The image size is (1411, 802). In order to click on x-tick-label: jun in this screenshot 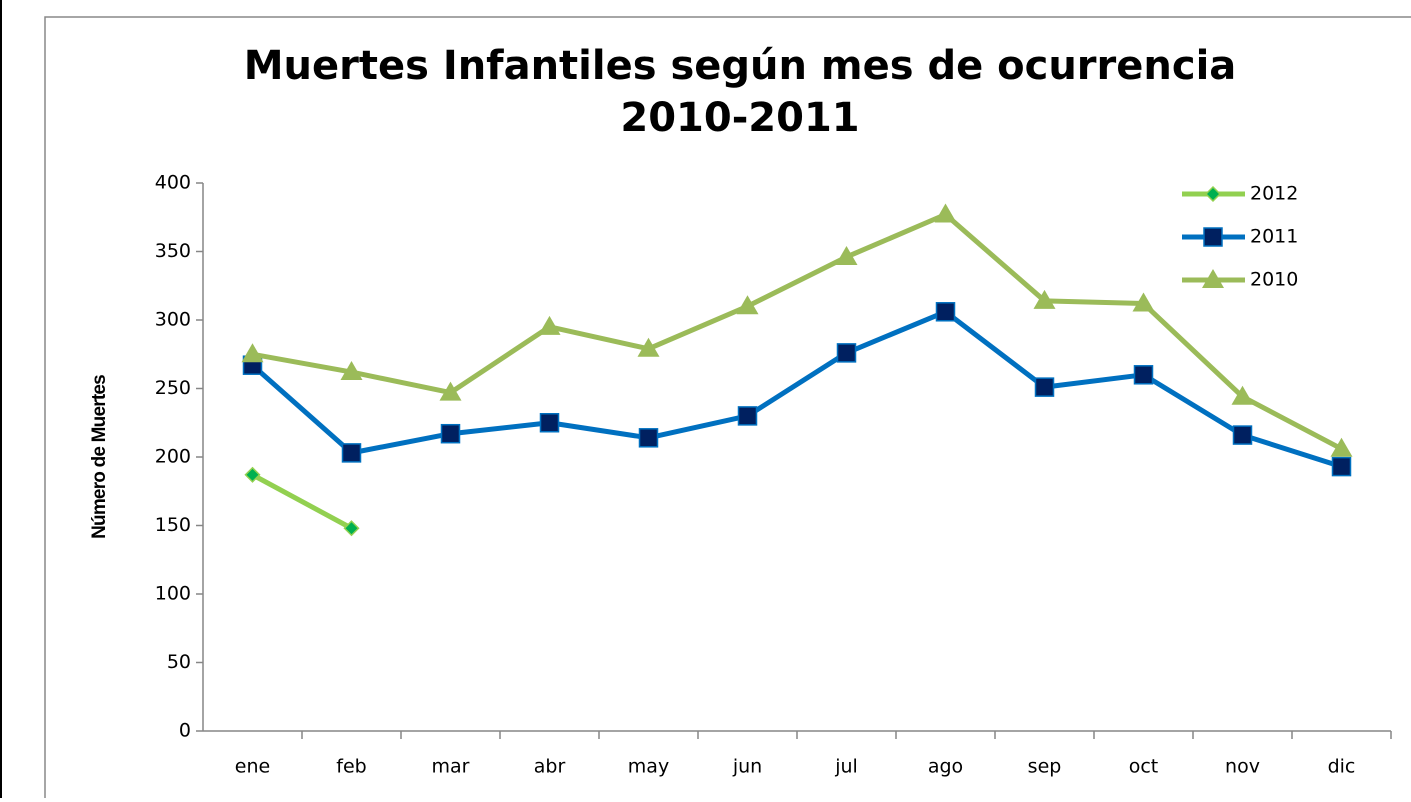, I will do `click(747, 767)`.